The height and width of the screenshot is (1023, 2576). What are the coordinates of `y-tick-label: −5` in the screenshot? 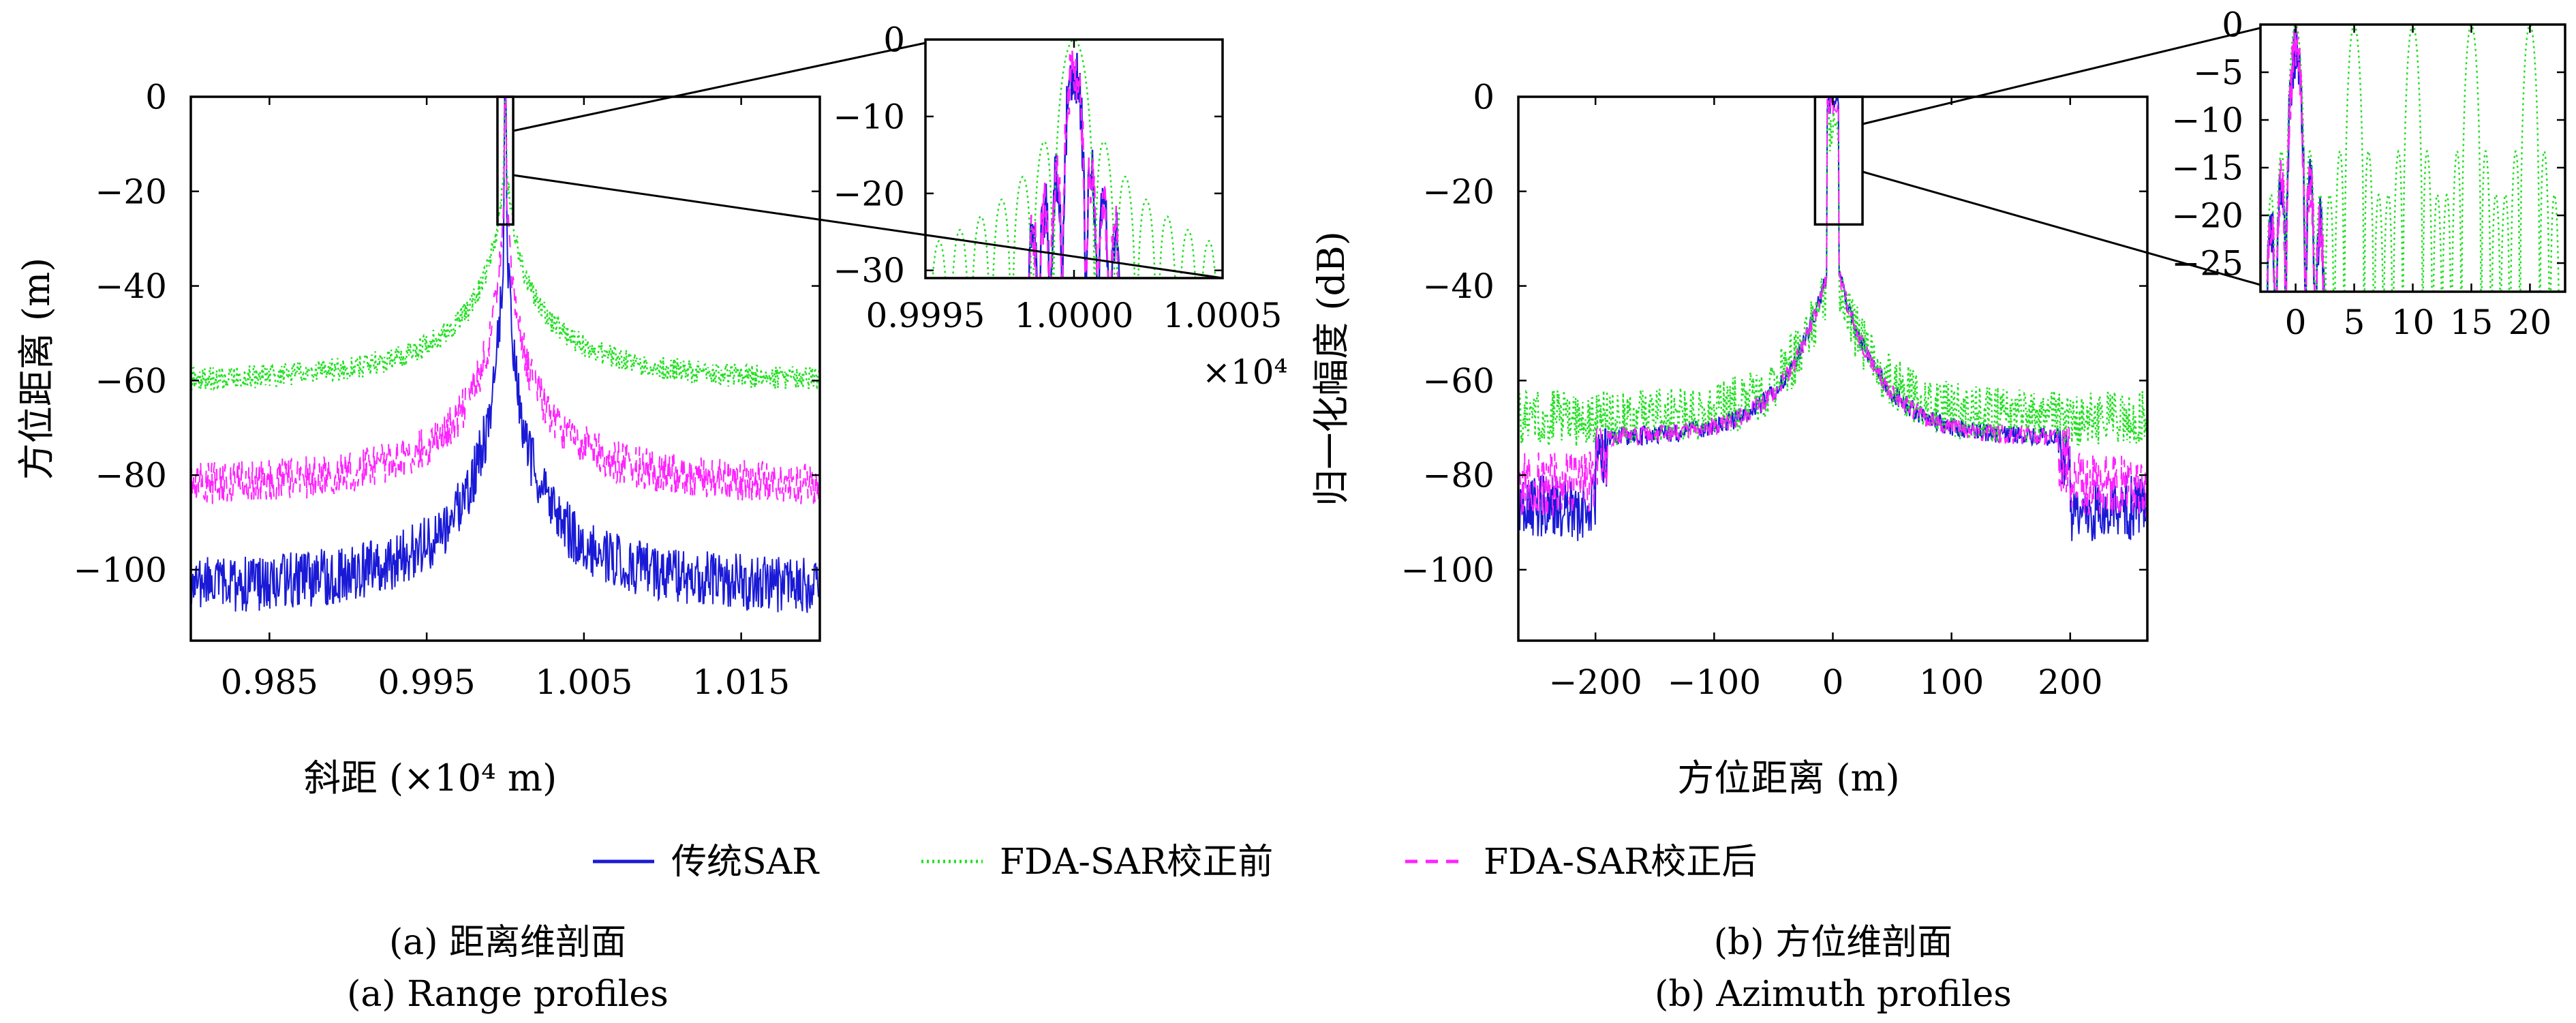 It's located at (2218, 73).